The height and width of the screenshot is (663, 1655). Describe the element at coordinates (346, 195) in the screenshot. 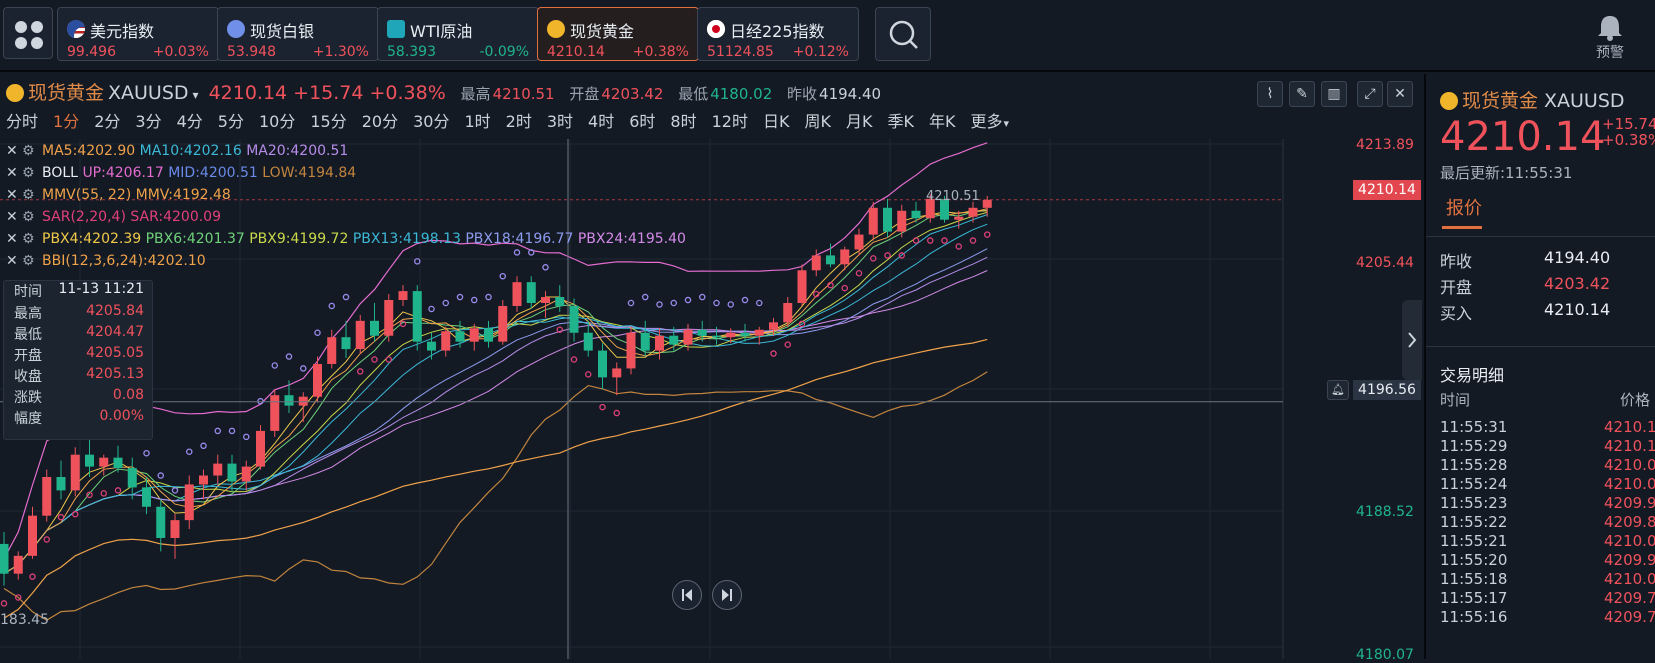

I see `legend-mmv: ✕ ⚙ MMV(55, 22) MMV:4192.48` at that location.